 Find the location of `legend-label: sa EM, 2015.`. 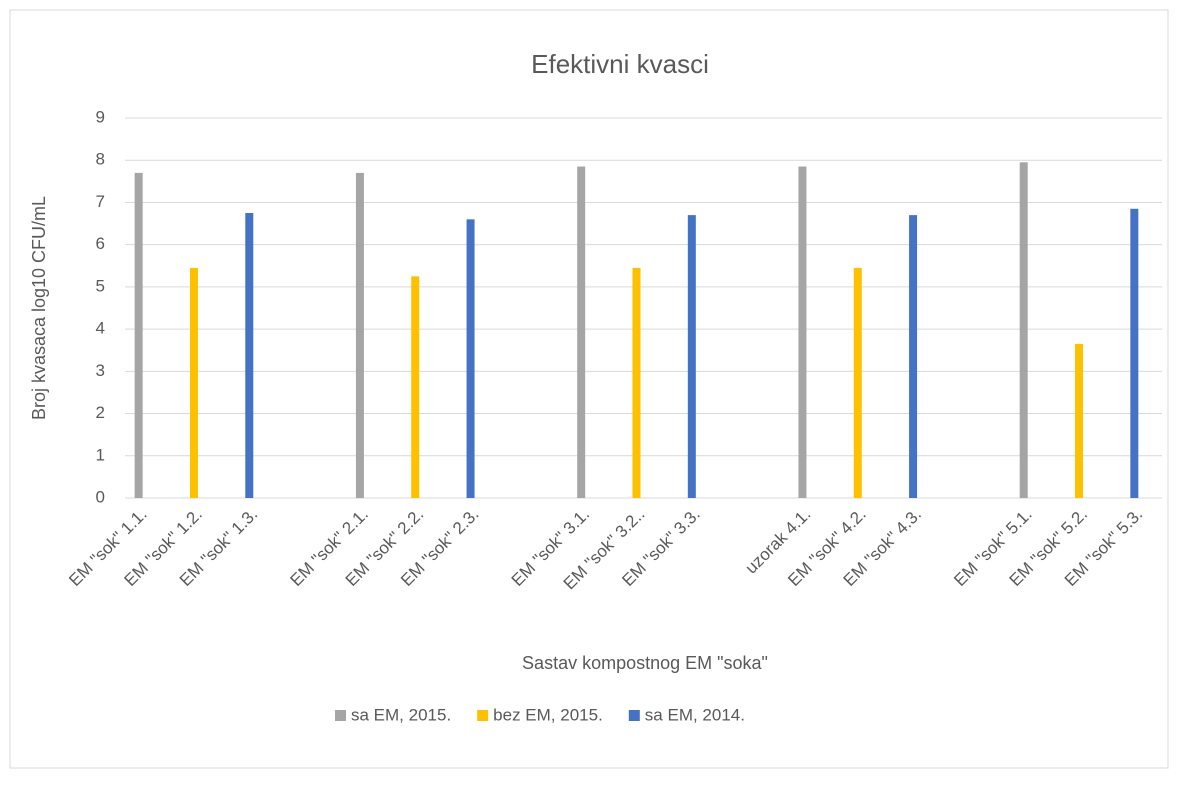

legend-label: sa EM, 2015. is located at coordinates (401, 714).